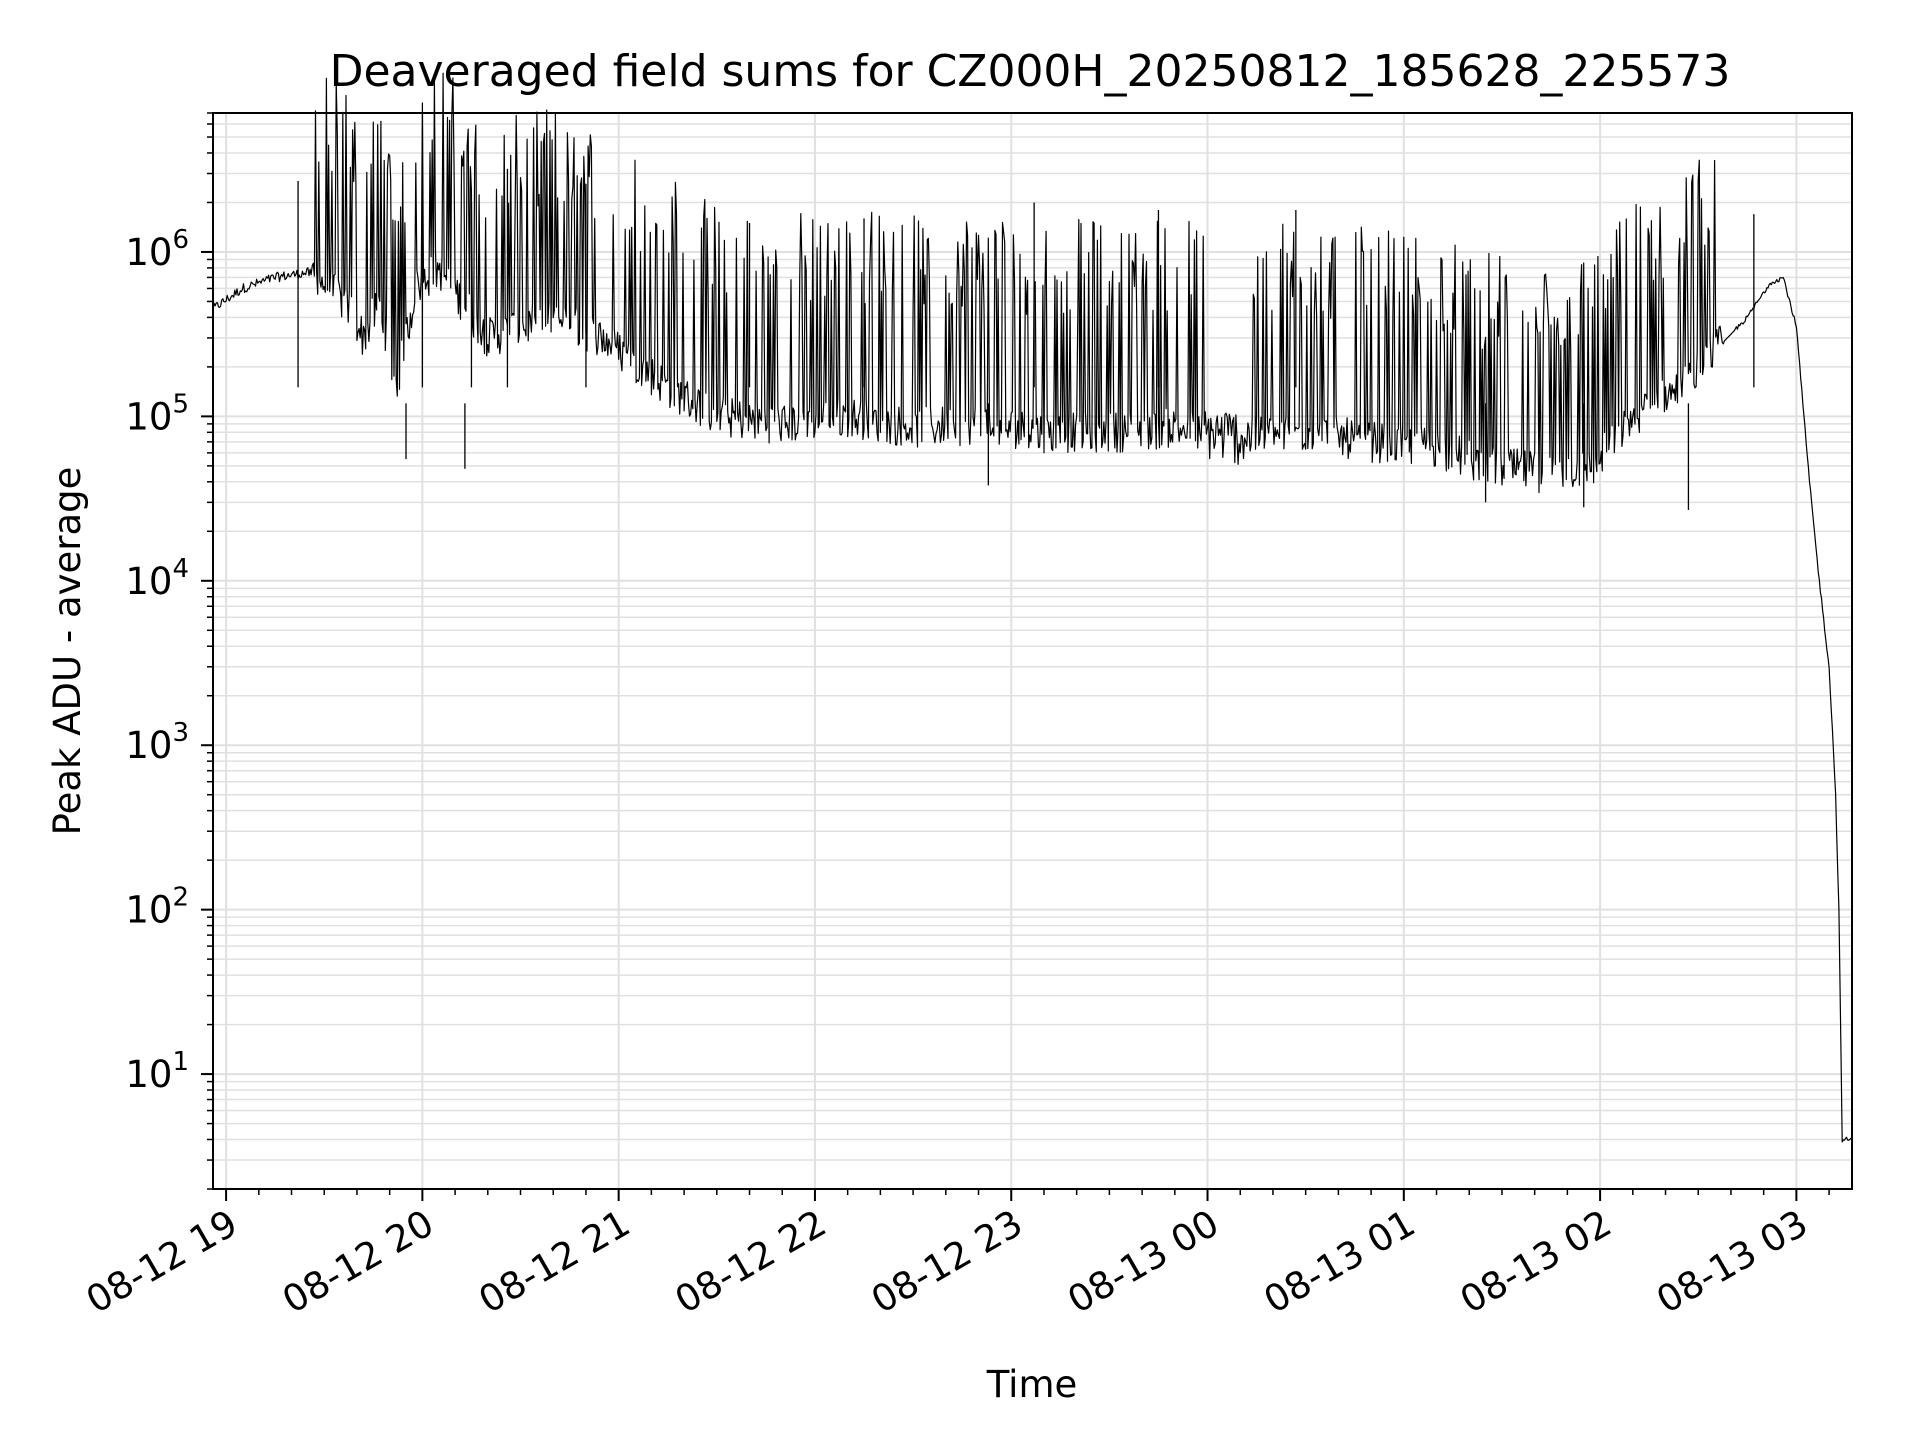  I want to click on x-tick-label: 08-13 03, so click(1732, 1262).